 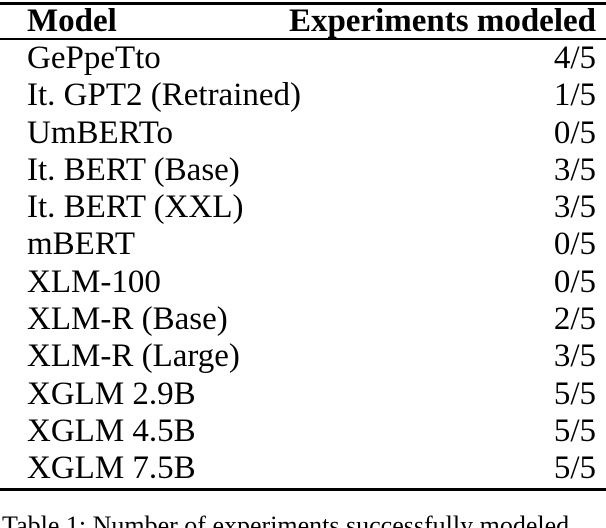 What do you see at coordinates (303, 58) in the screenshot?
I see `table-row: GePpeTto 4/5` at bounding box center [303, 58].